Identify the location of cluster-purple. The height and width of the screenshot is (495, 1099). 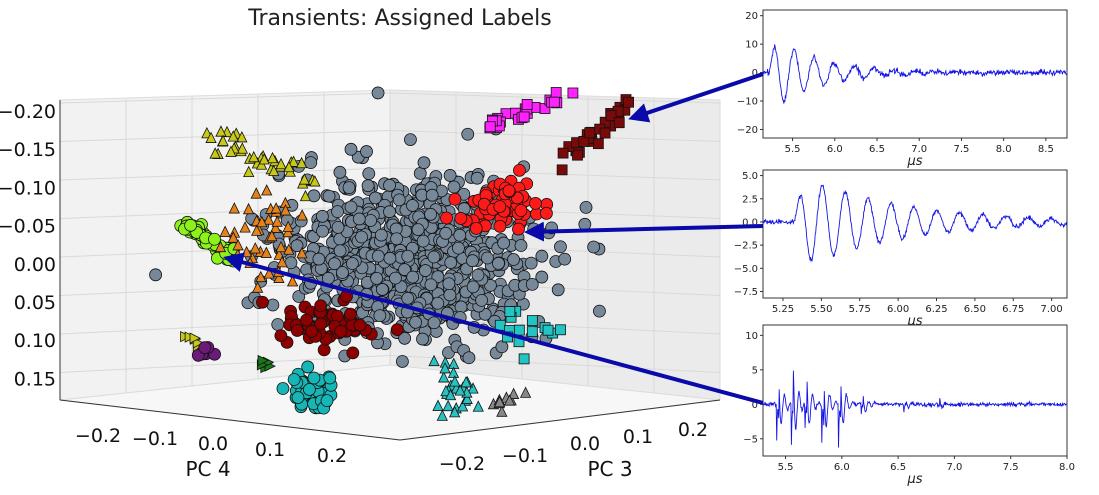
(206, 351).